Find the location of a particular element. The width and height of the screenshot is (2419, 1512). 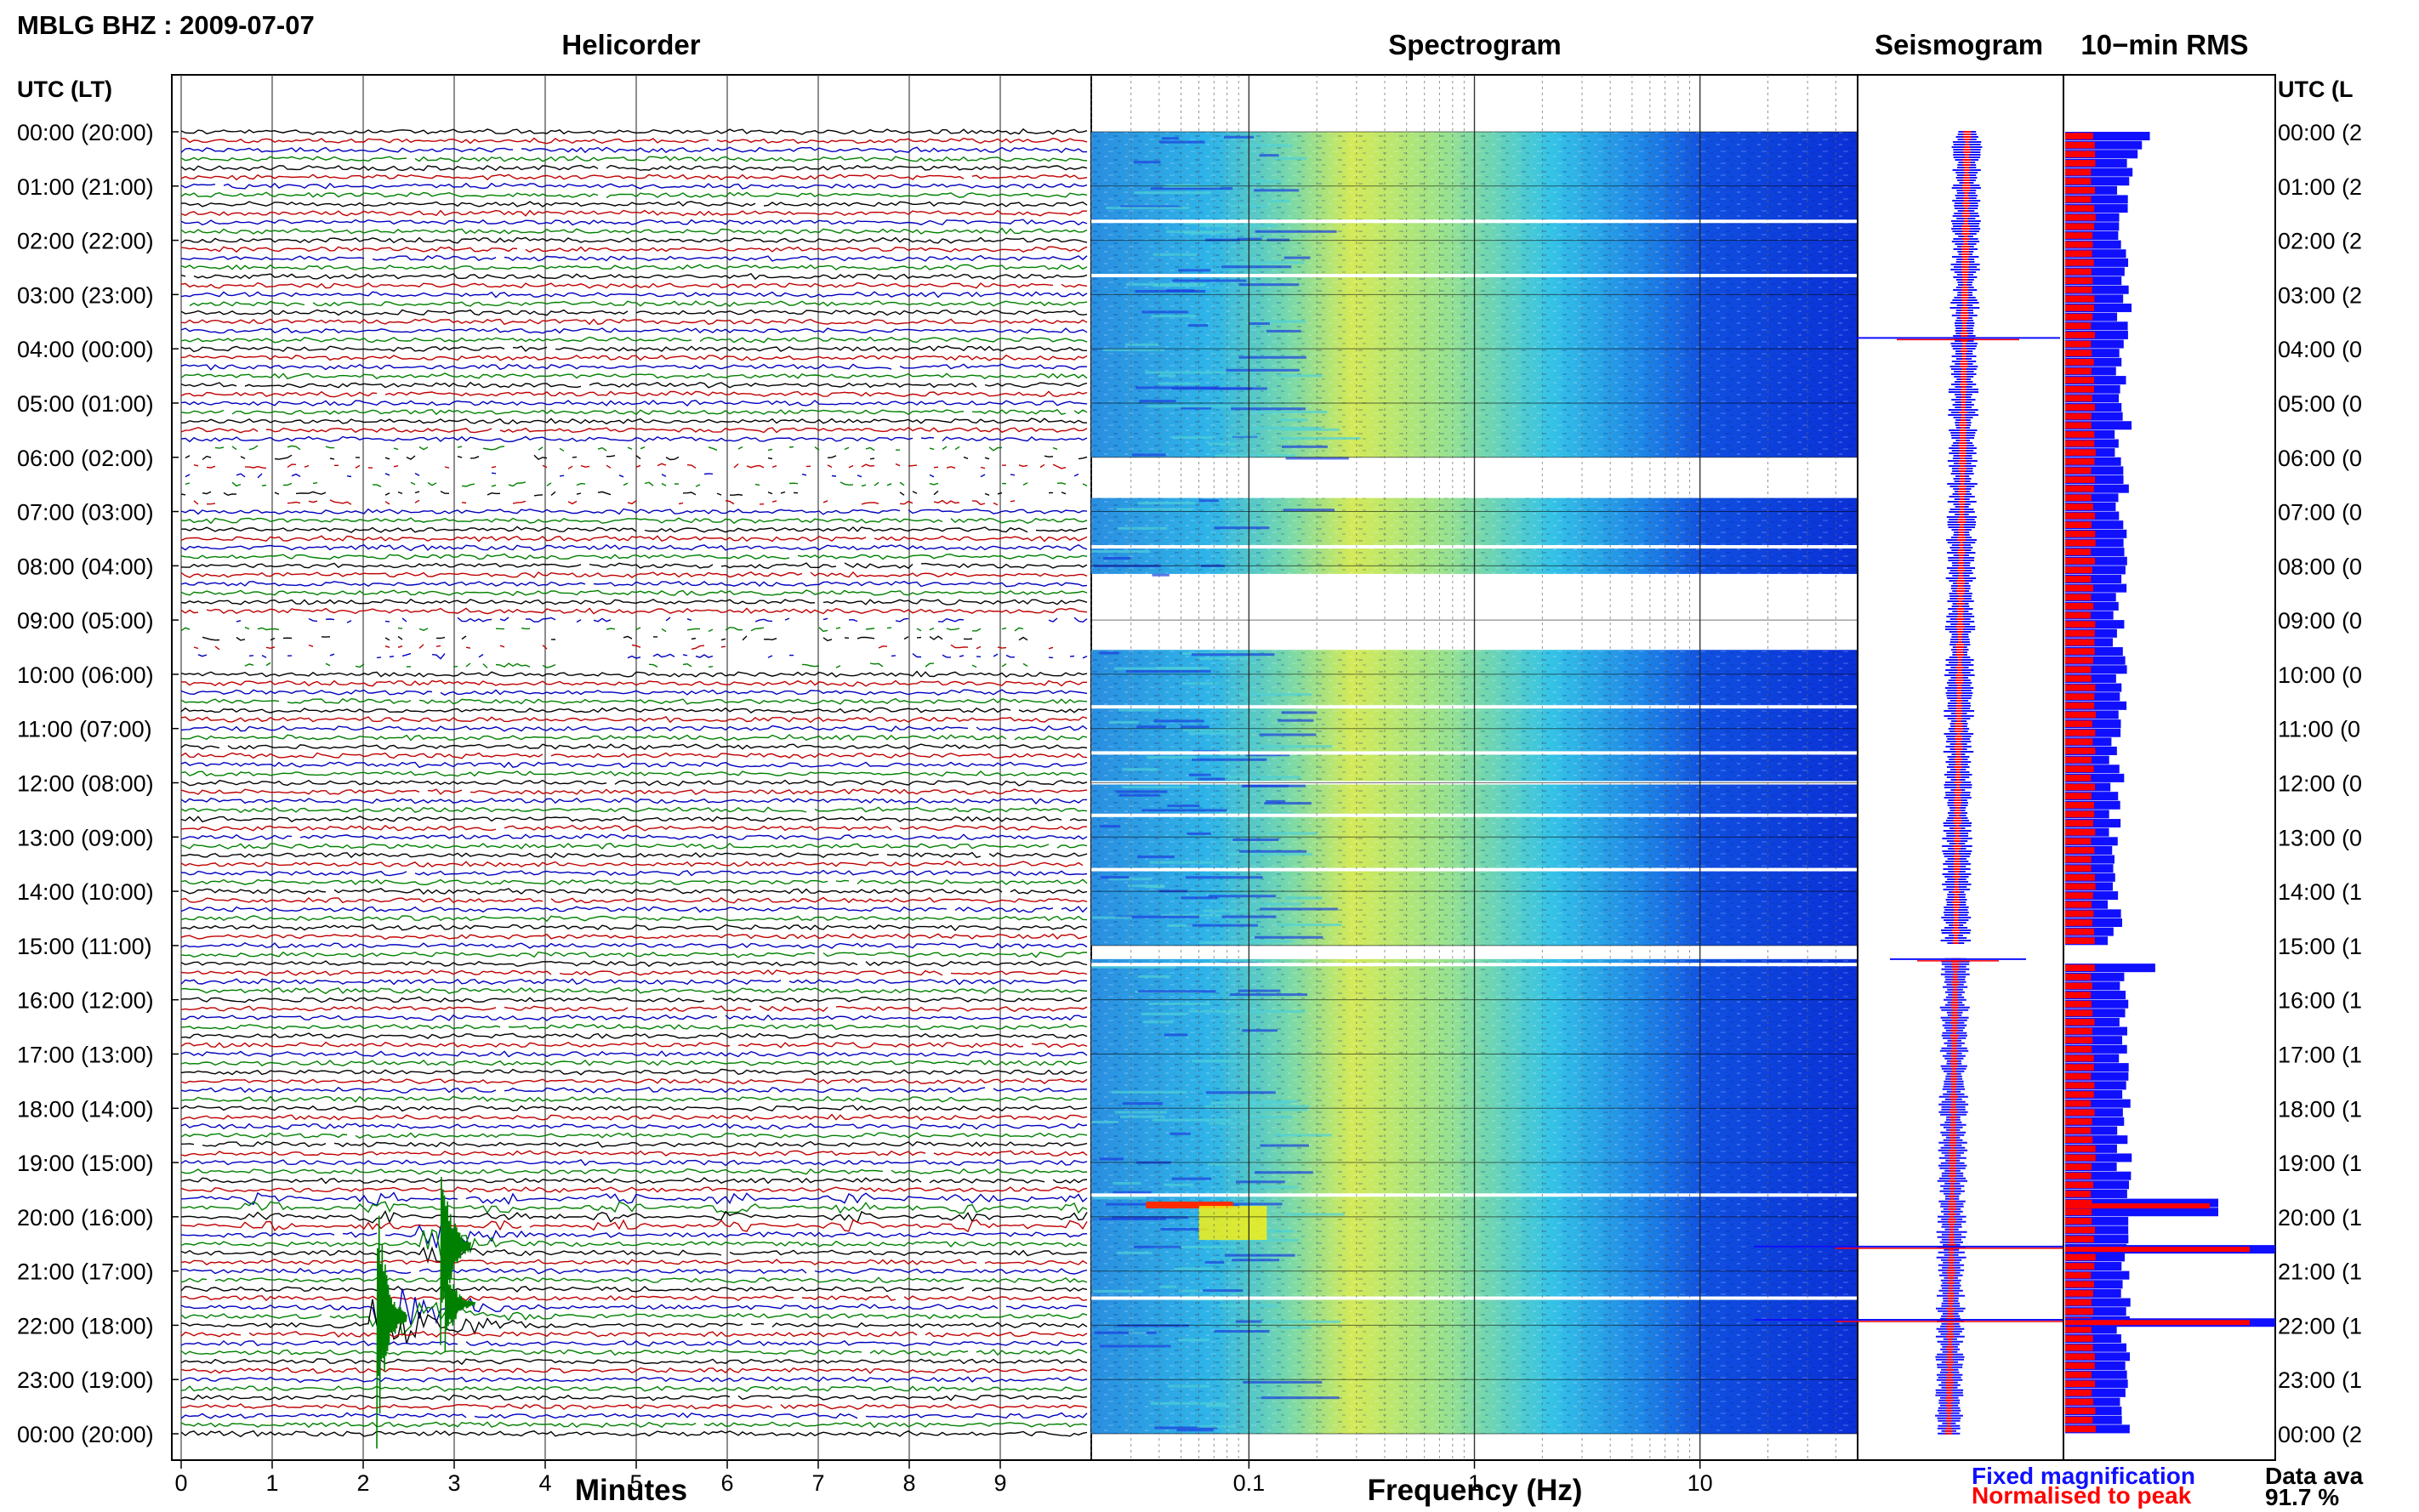

hour-label-utc: 04:00 (00:00) is located at coordinates (85, 349).